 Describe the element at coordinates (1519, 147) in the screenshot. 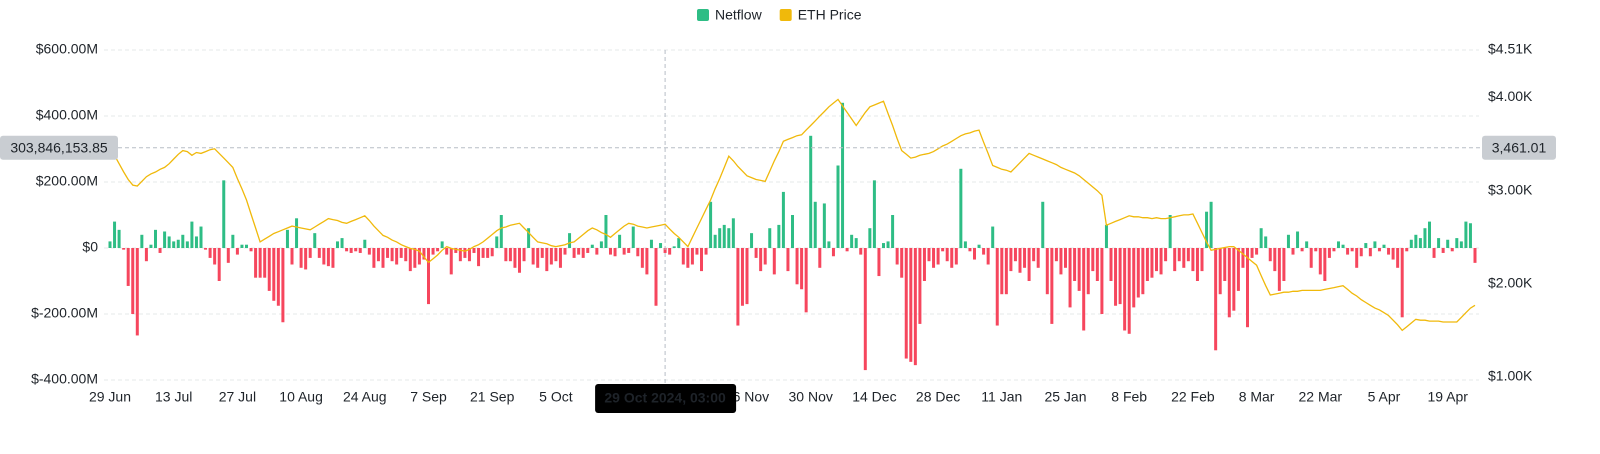

I see `crosshair-y2-label: 3,461.01` at that location.